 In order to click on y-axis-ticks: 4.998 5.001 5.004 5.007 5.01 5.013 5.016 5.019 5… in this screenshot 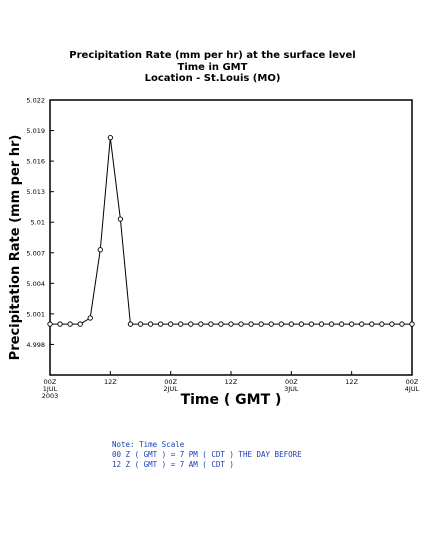, I will do `click(40, 223)`.